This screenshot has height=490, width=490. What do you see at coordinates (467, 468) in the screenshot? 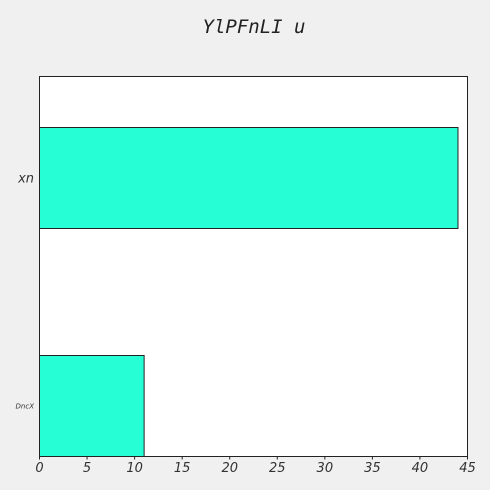
I see `x-tick-label: 45` at bounding box center [467, 468].